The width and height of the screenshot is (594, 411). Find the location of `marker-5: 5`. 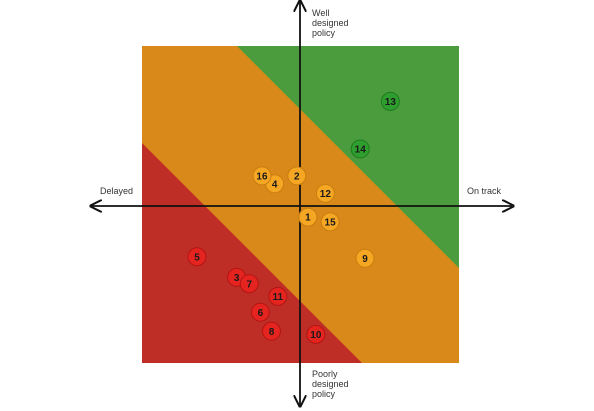

marker-5: 5 is located at coordinates (197, 257).